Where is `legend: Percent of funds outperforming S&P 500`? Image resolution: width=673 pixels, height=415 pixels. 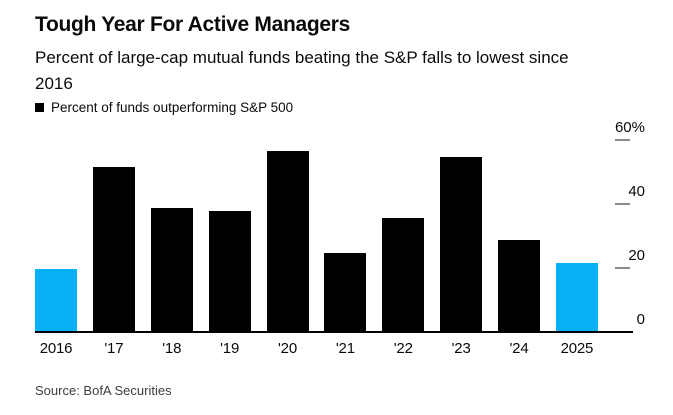 legend: Percent of funds outperforming S&P 500 is located at coordinates (164, 107).